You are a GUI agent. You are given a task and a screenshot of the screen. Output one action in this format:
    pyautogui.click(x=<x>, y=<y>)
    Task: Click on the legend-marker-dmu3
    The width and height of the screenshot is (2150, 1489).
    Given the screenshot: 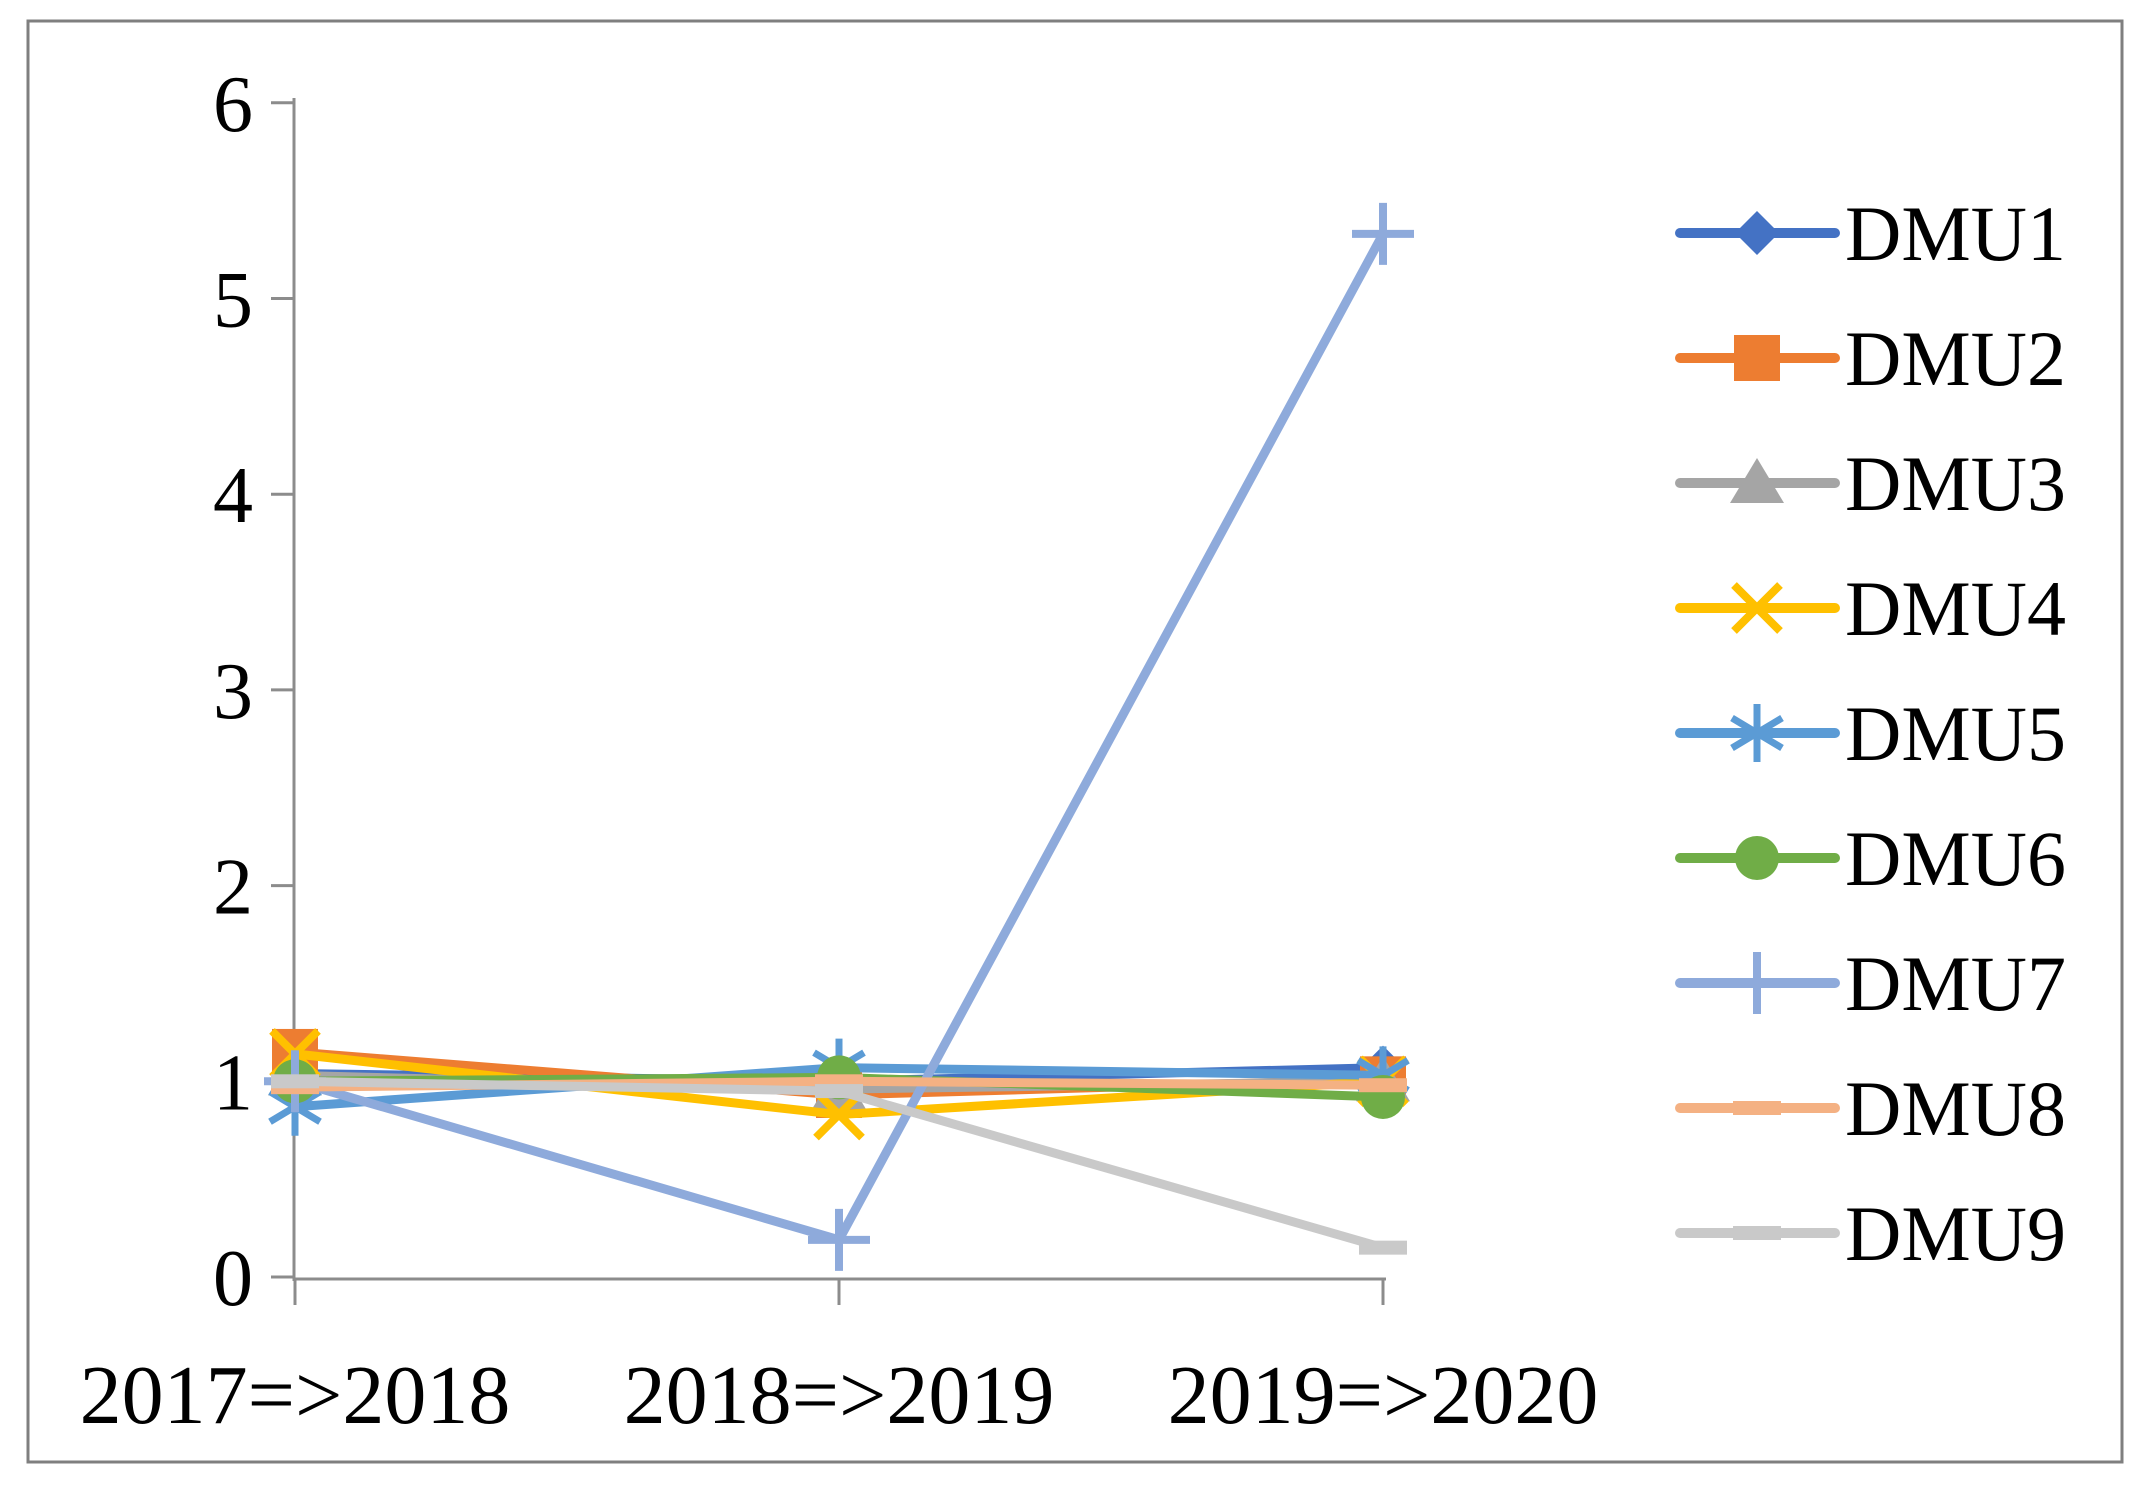 What is the action you would take?
    pyautogui.click(x=1757, y=480)
    